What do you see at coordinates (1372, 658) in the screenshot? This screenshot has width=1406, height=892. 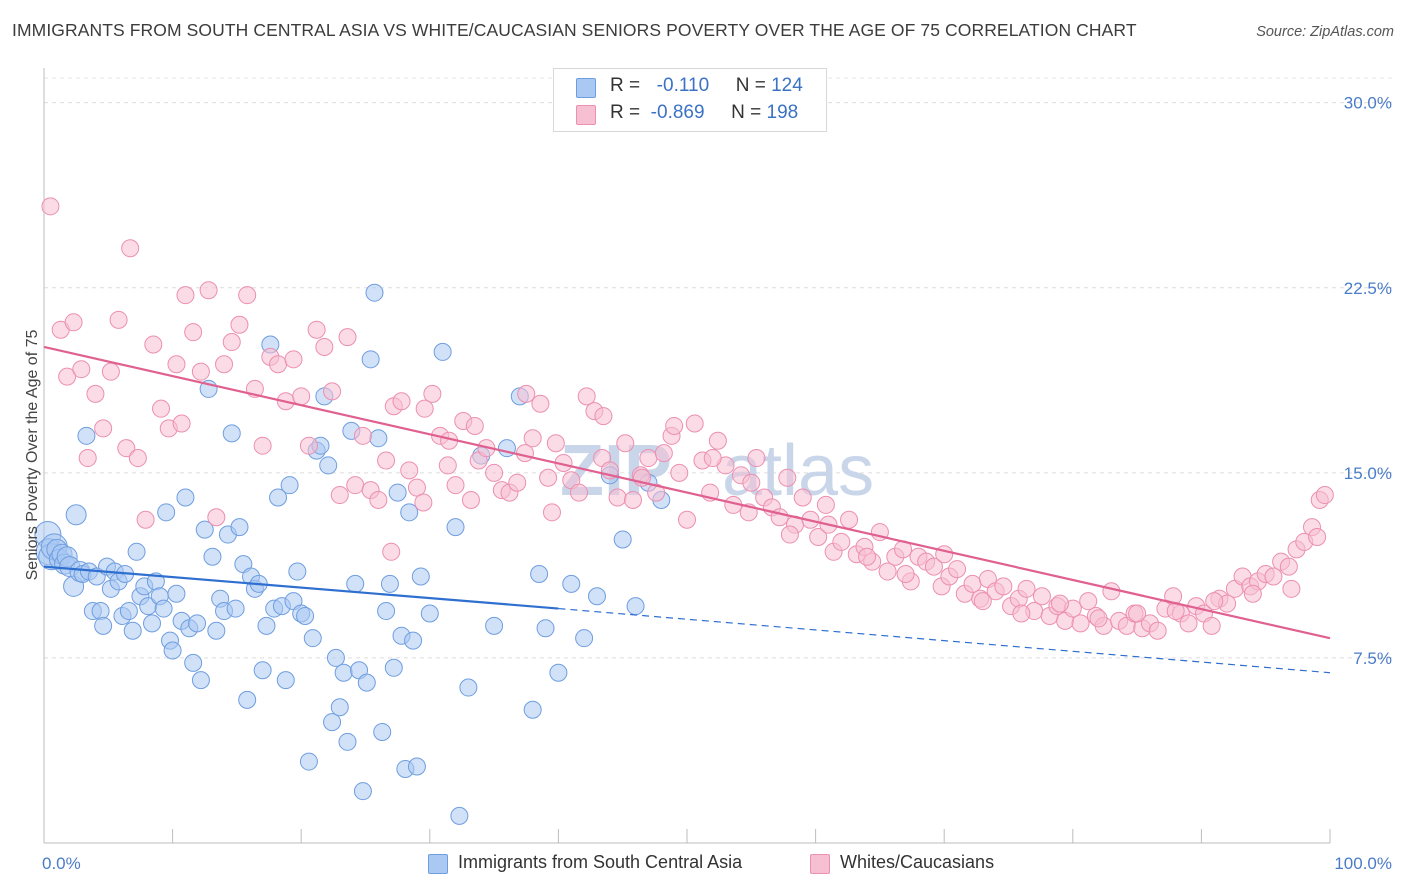 I see `y-tick-label: 7.5%` at bounding box center [1372, 658].